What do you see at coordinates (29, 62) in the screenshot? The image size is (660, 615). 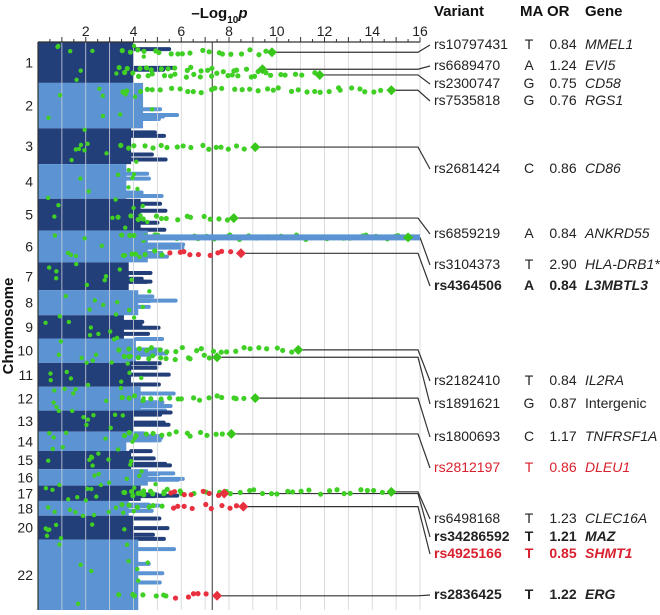 I see `chromosome-label: 1` at bounding box center [29, 62].